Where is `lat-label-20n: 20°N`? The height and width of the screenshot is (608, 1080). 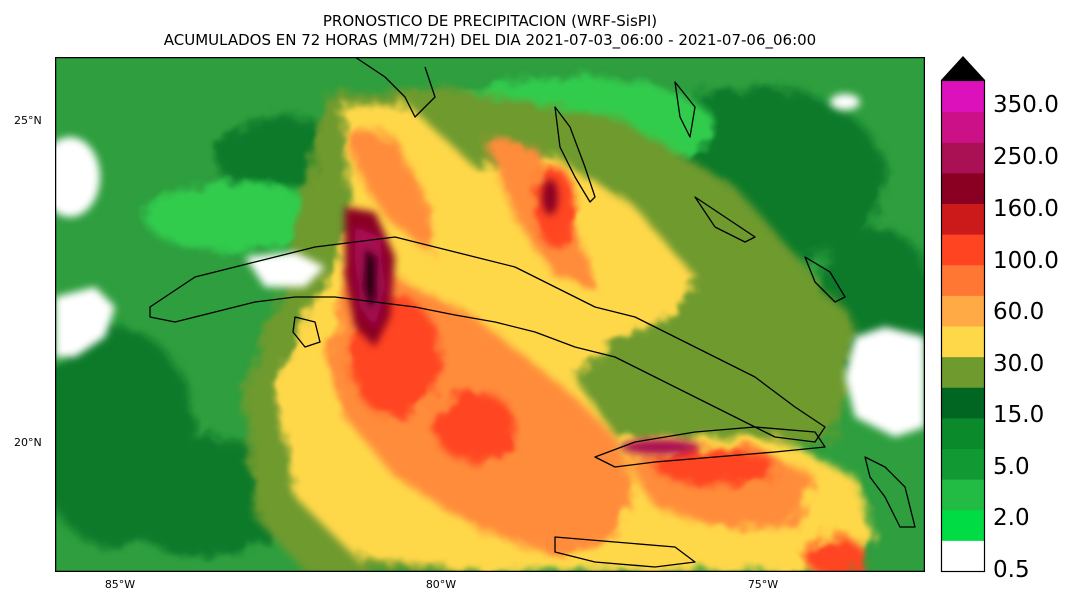 lat-label-20n: 20°N is located at coordinates (28, 442).